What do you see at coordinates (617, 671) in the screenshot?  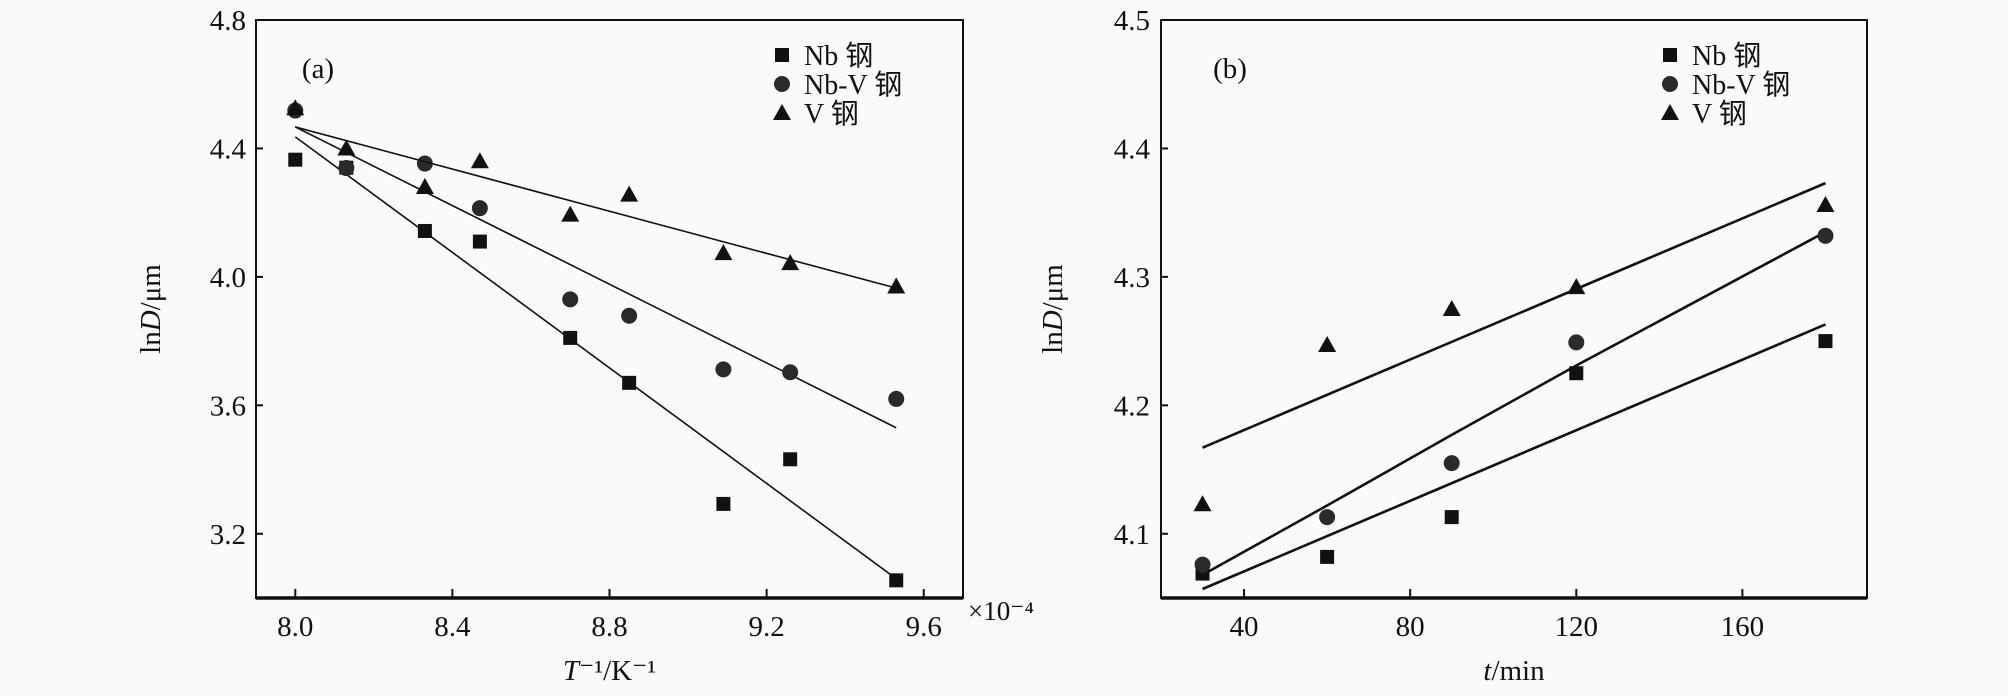 I see `x-axis-label-unit: ⁻¹/K⁻¹` at bounding box center [617, 671].